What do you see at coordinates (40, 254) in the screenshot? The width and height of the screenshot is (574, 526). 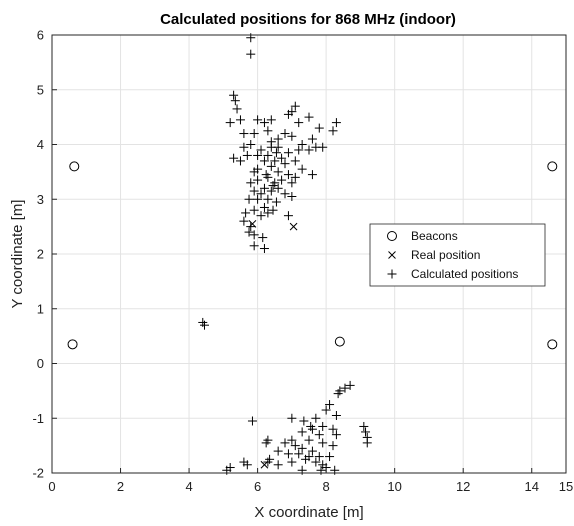 I see `y-tick-label: 2` at bounding box center [40, 254].